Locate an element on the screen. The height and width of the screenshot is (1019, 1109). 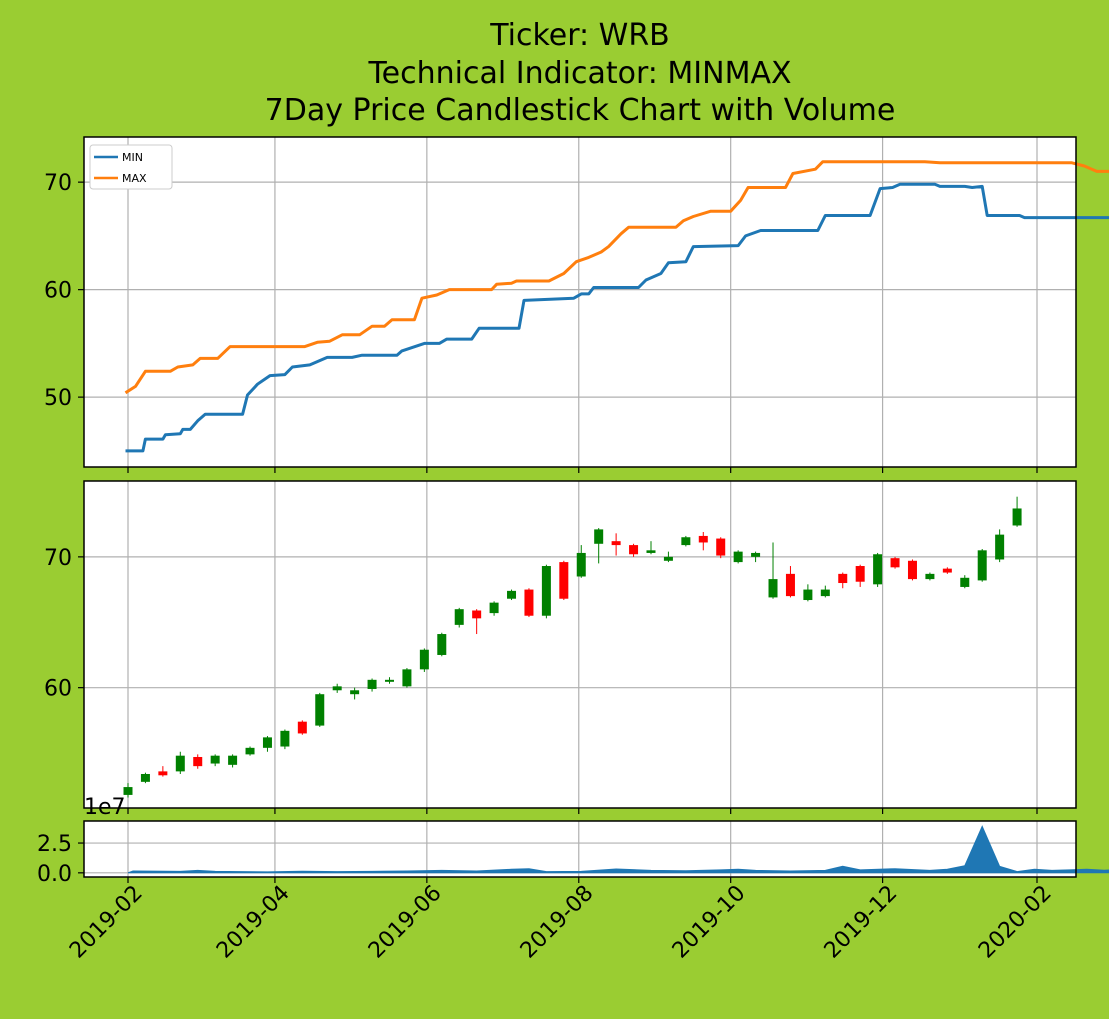
price-y-axis: 60 70 is located at coordinates (64, 624).